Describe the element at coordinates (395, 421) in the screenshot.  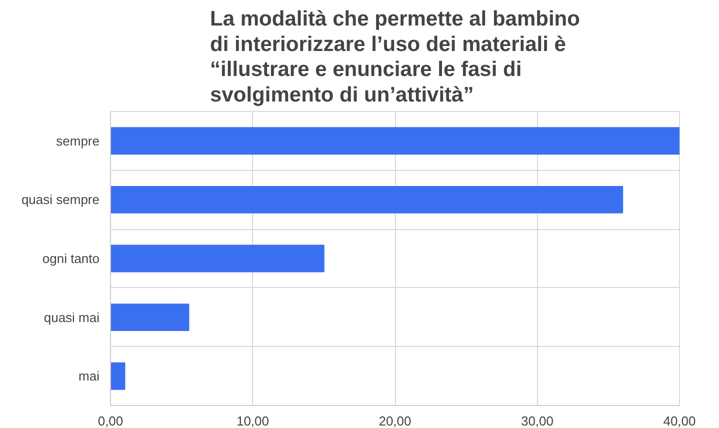
I see `x-tick-label: 20,00` at that location.